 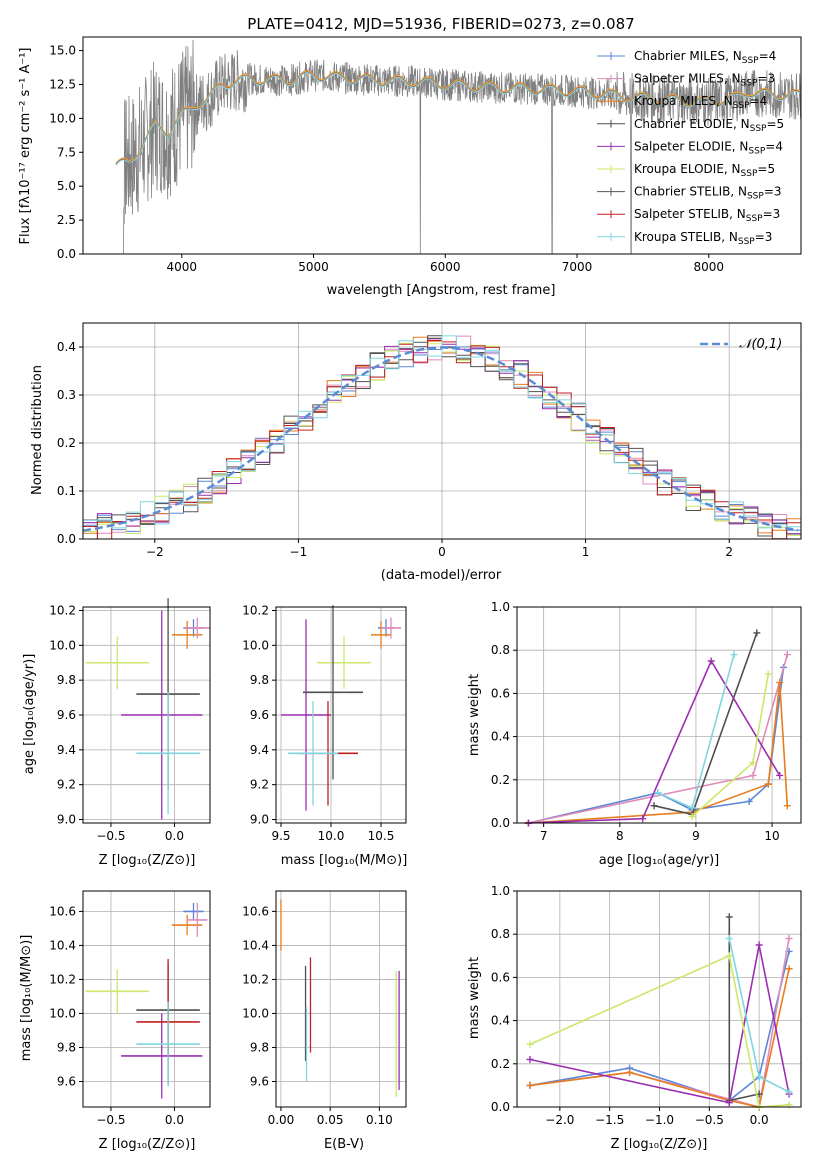 What do you see at coordinates (458, 119) in the screenshot?
I see `spectrum-model-line` at bounding box center [458, 119].